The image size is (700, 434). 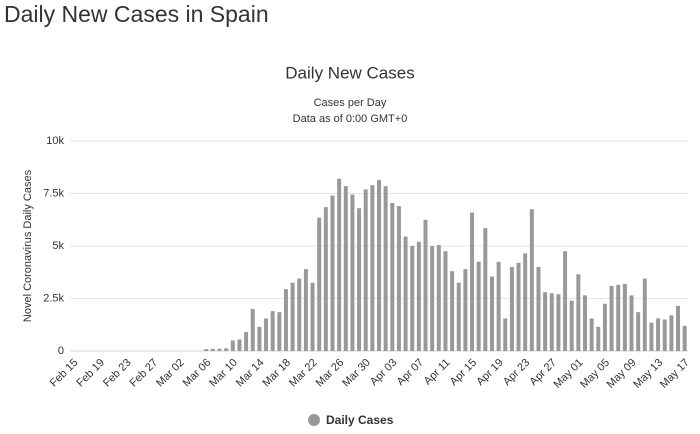 I want to click on y-tick-label: 5k, so click(x=58, y=246).